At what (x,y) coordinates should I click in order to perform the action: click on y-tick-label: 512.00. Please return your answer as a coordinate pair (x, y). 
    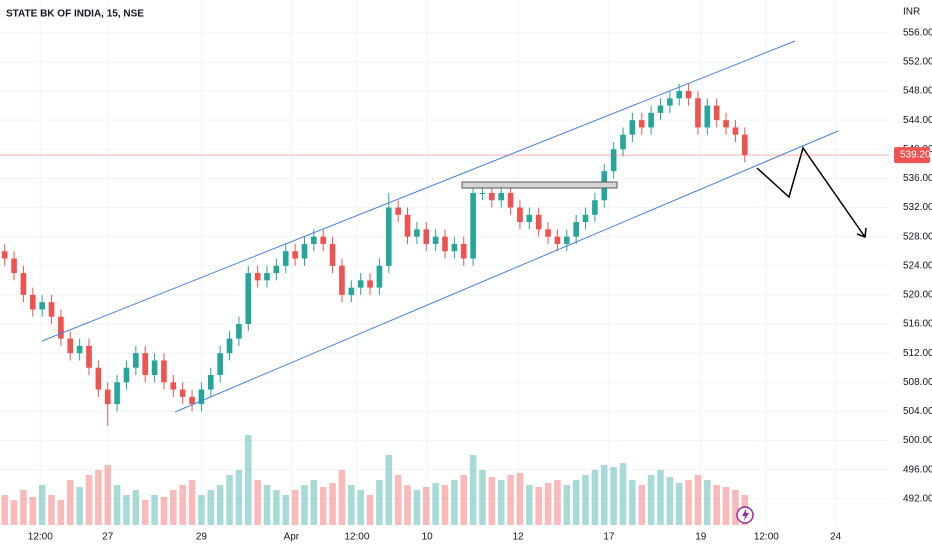
    Looking at the image, I should click on (917, 353).